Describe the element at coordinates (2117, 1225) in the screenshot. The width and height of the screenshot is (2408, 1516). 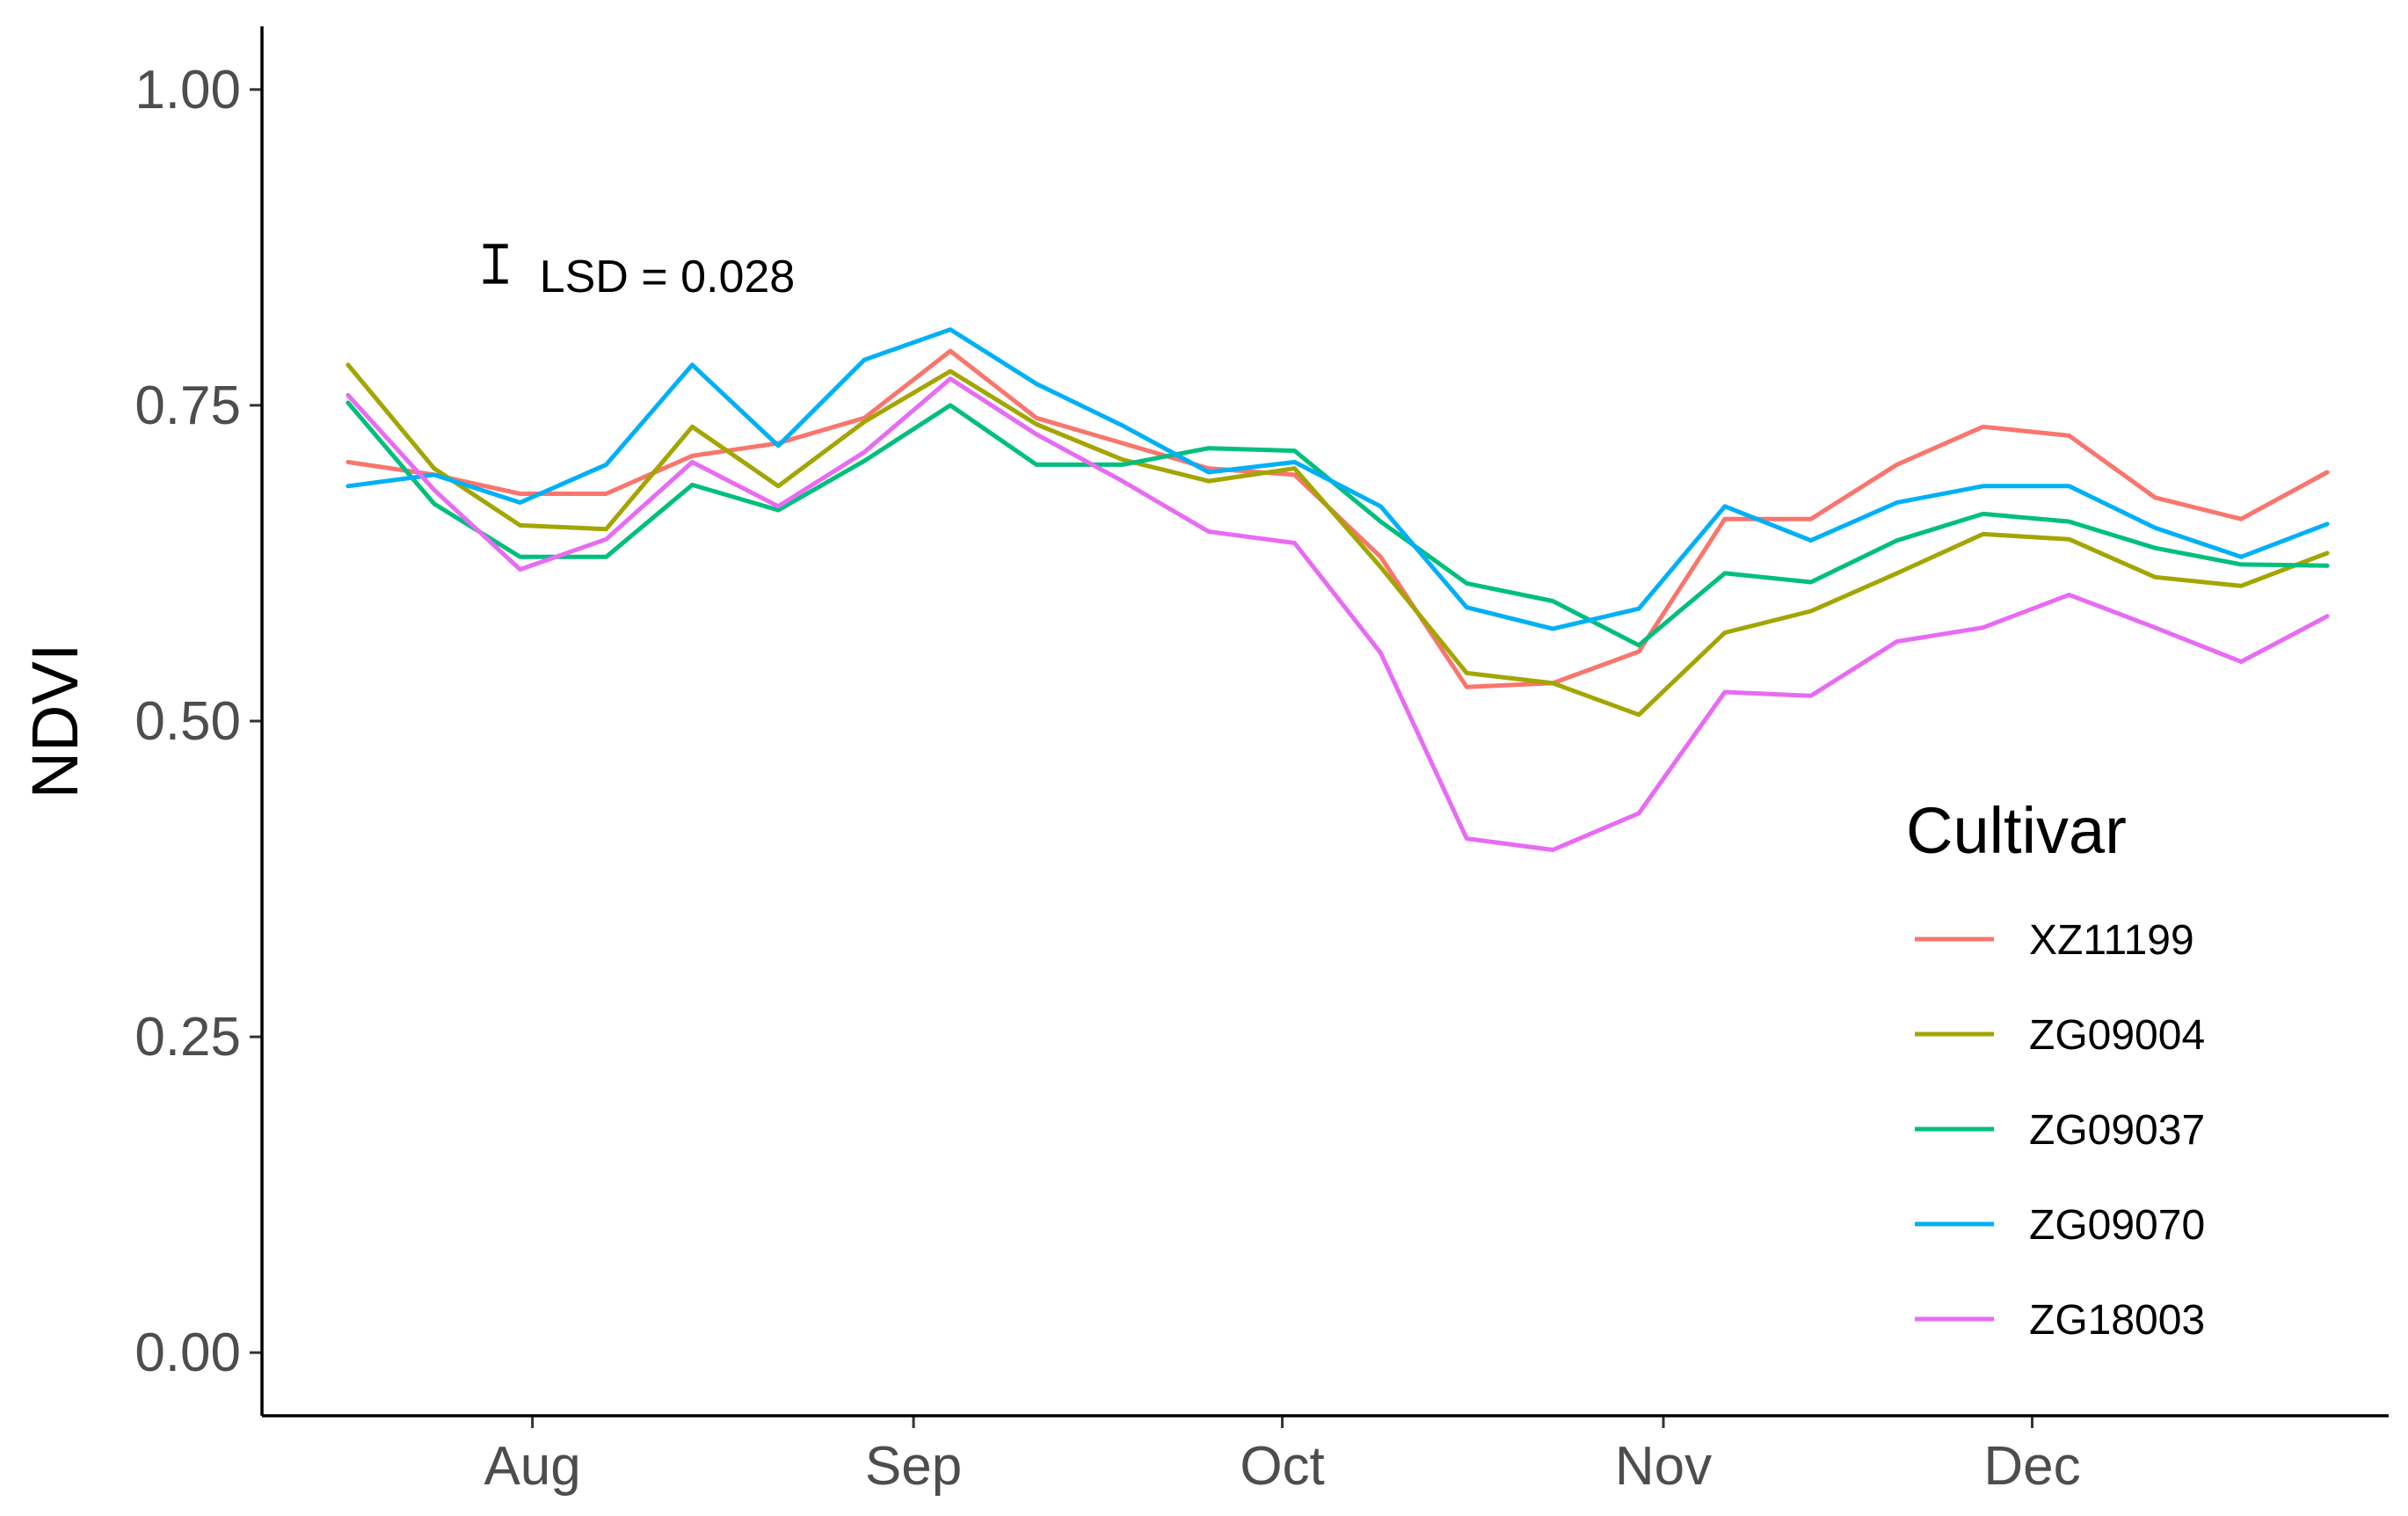
I see `legend-label-zg09070: ZG09070` at that location.